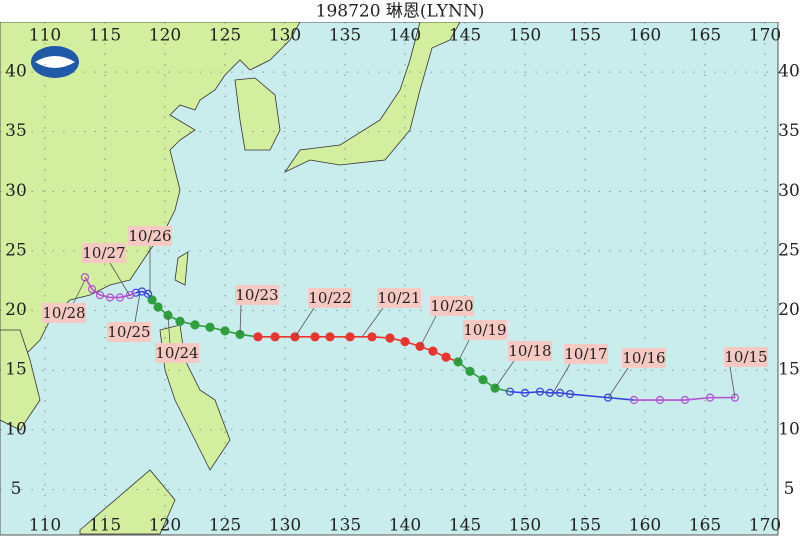 Image resolution: width=800 pixels, height=543 pixels. Describe the element at coordinates (225, 526) in the screenshot. I see `x-tick-label: 125` at that location.